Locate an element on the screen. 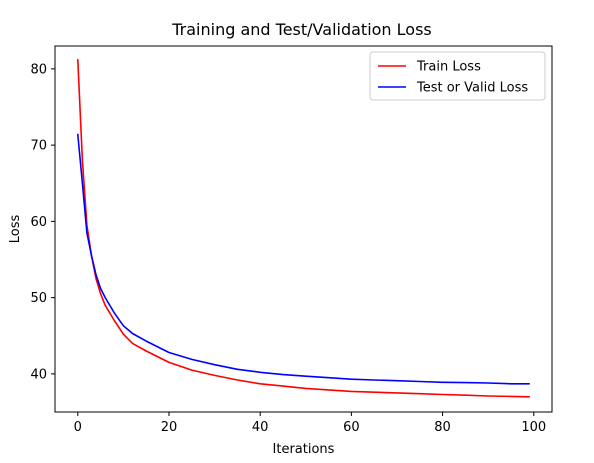 This screenshot has width=594, height=463. legend-box is located at coordinates (457, 76).